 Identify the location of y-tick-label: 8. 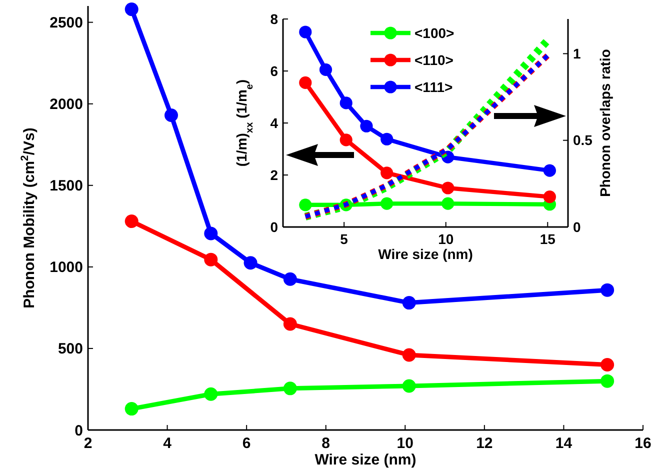
(274, 18).